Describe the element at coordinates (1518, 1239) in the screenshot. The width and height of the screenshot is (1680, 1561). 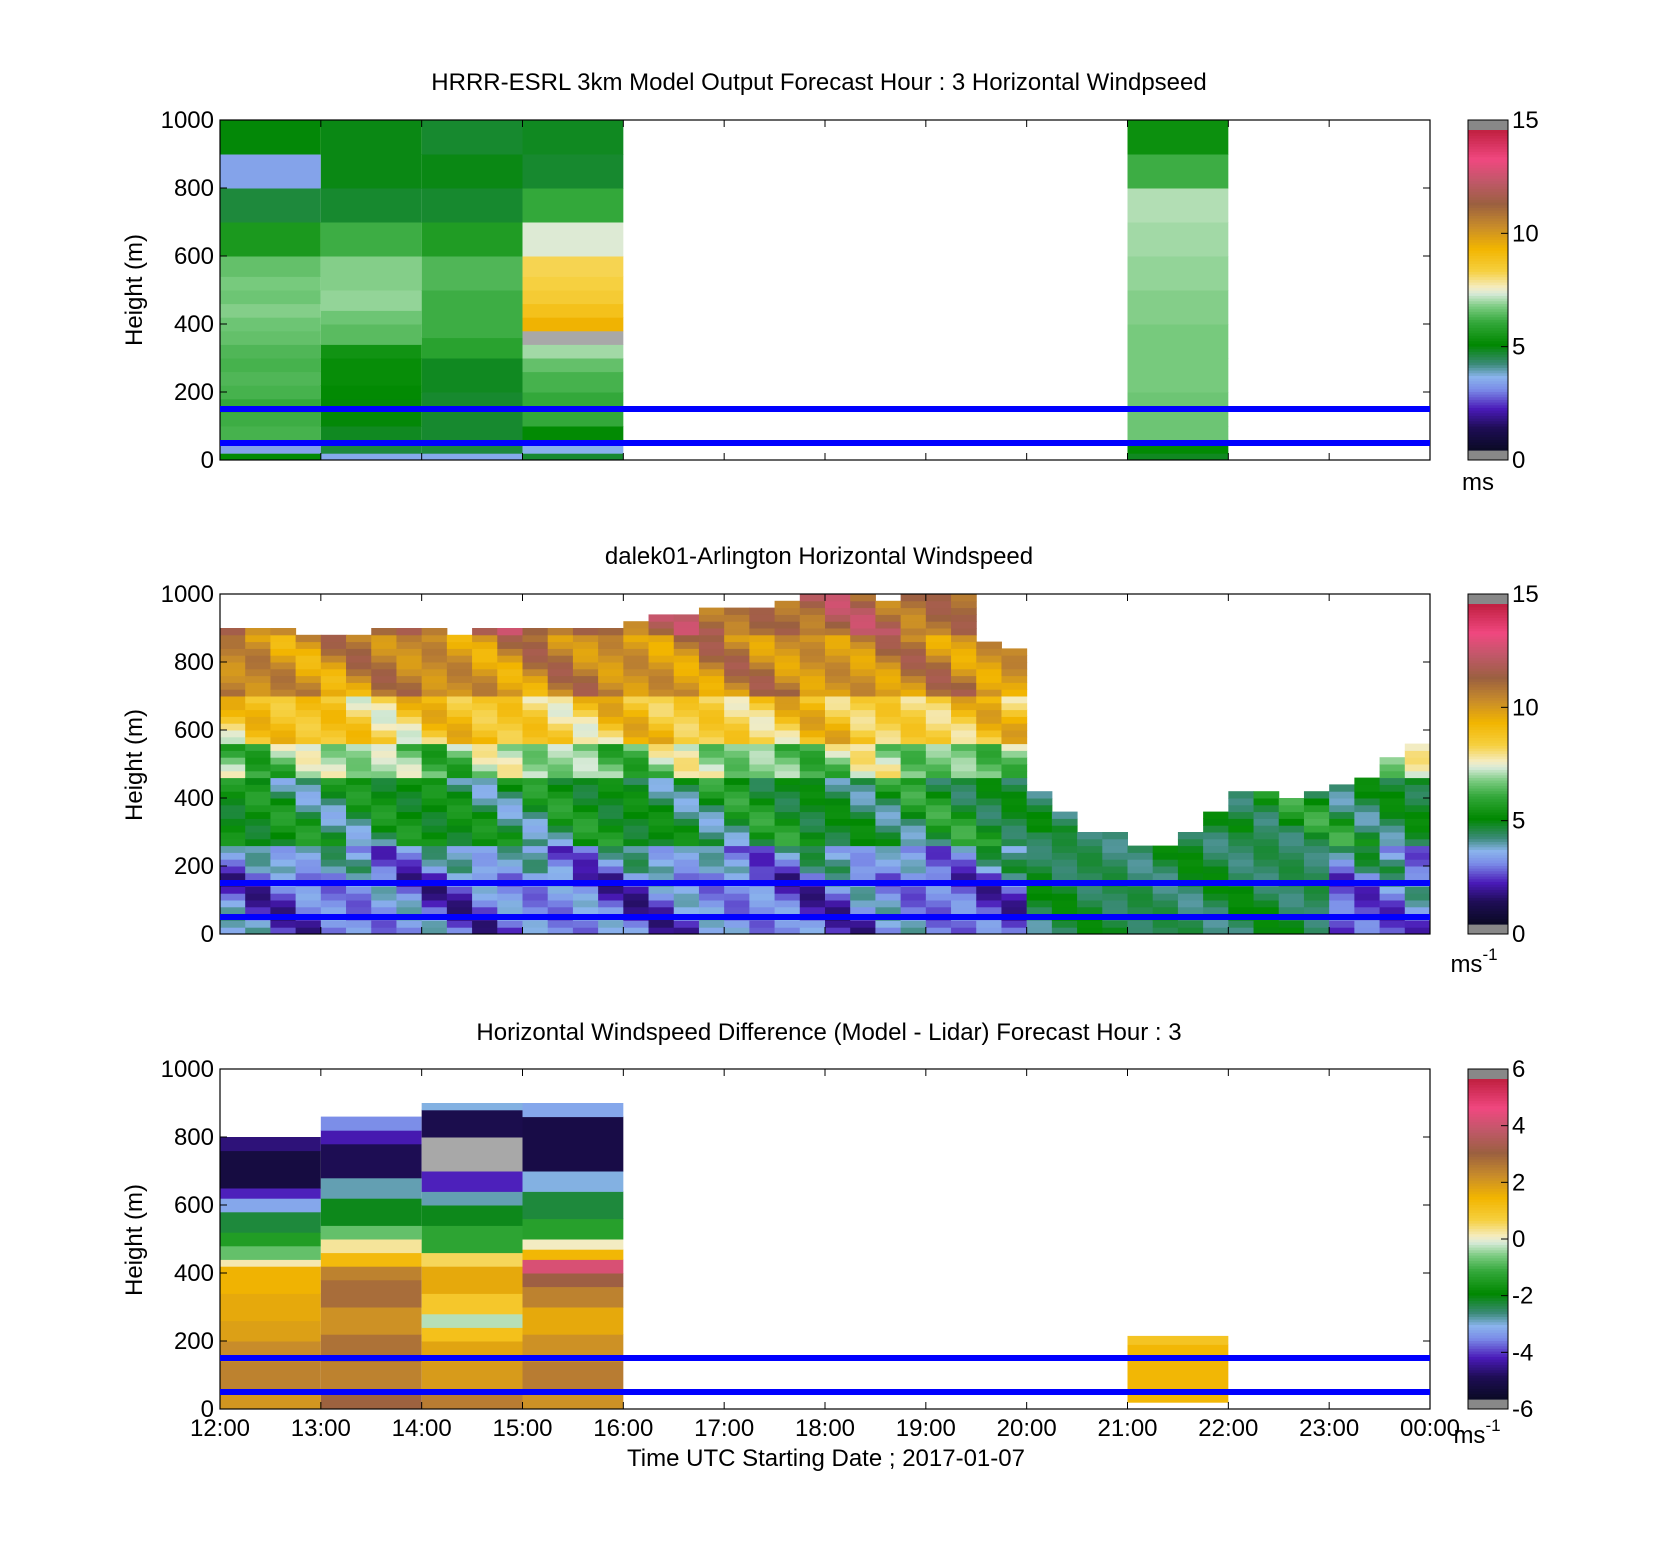
I see `colorbar-tick-label: 0` at that location.